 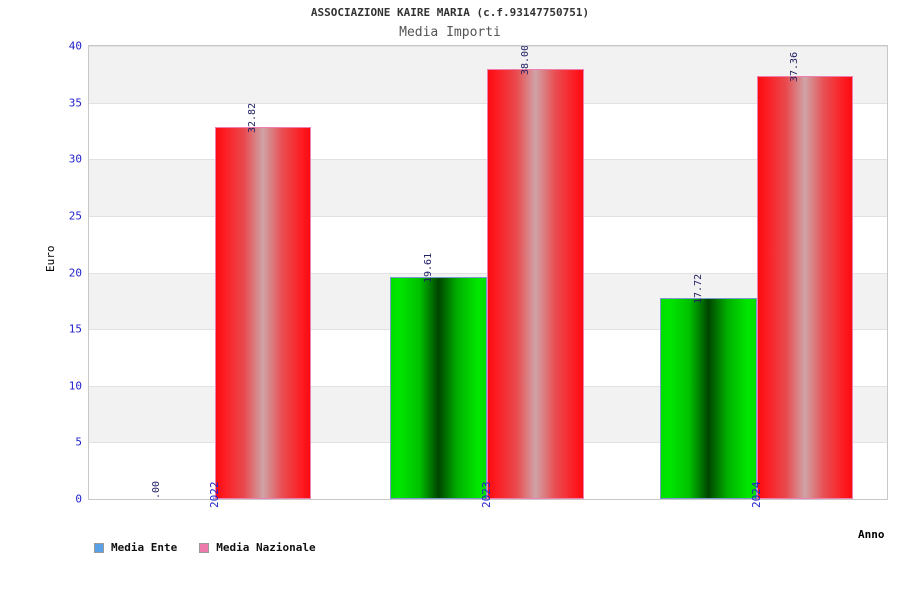 What do you see at coordinates (75, 46) in the screenshot?
I see `y-tick-label: 40` at bounding box center [75, 46].